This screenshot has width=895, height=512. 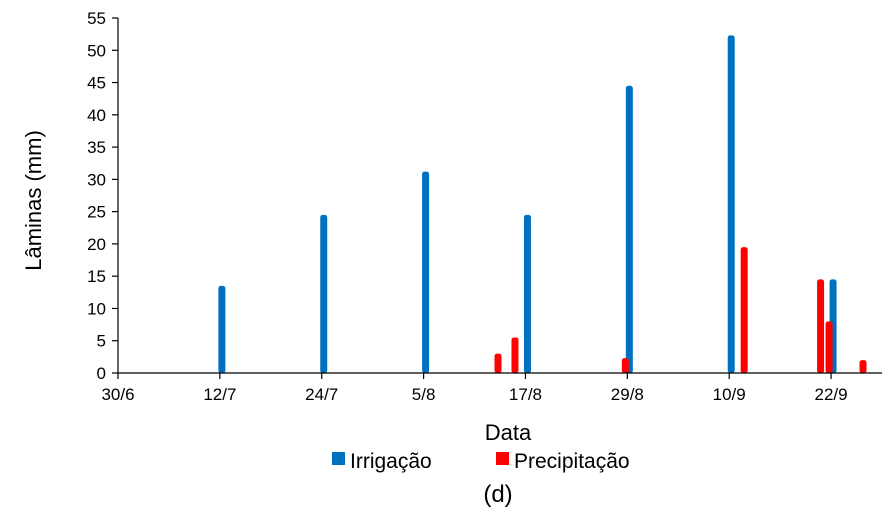 I want to click on y-tick-label: 40, so click(x=96, y=115).